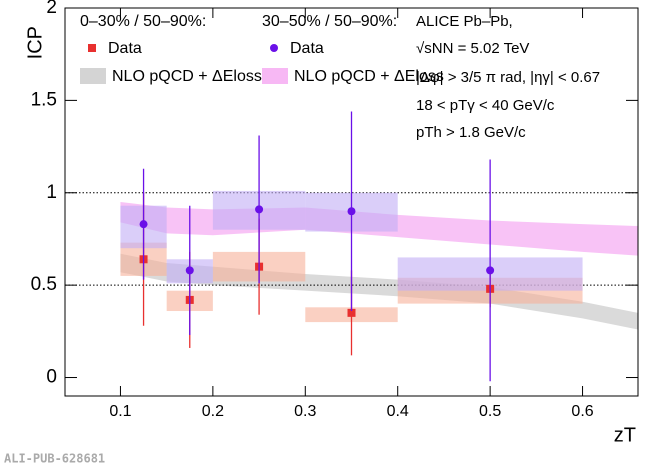 The image size is (650, 467). Describe the element at coordinates (490, 411) in the screenshot. I see `x-tick-label: 0.5` at that location.